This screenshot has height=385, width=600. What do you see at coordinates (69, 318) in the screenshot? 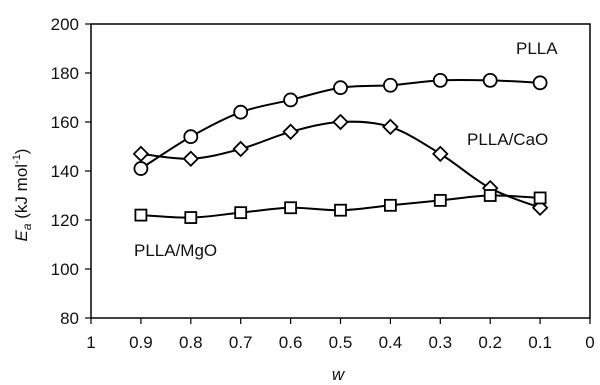
I see `y-tick-label-80: 80` at bounding box center [69, 318].